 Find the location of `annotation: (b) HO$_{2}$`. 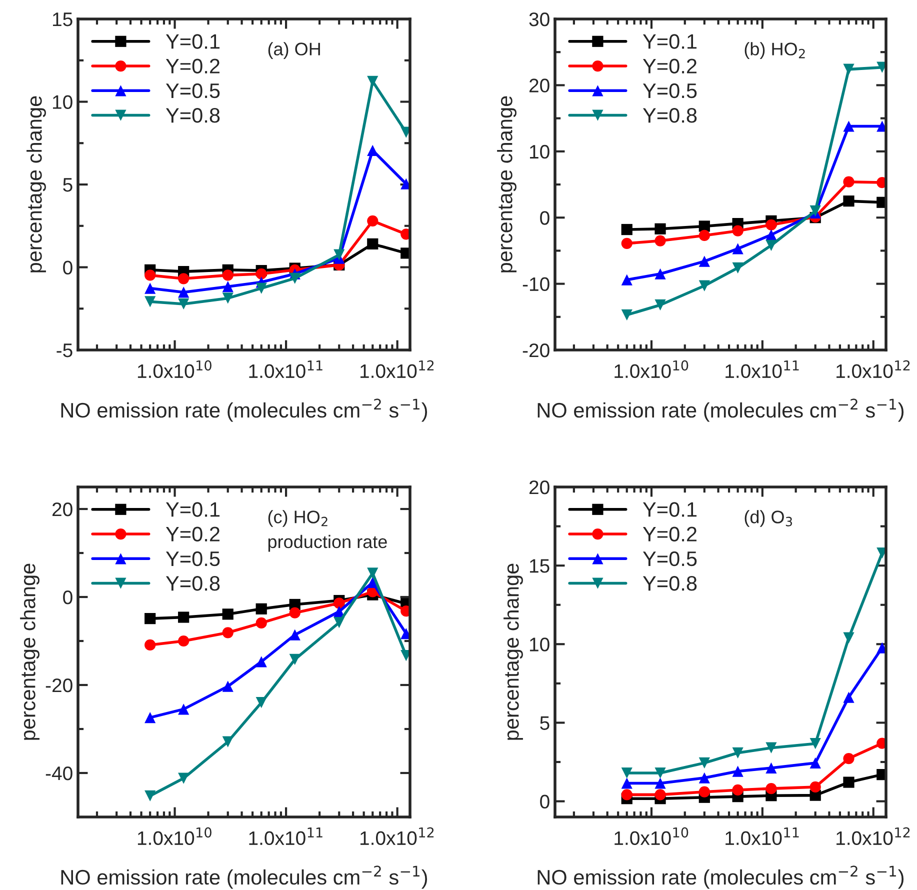

annotation: (b) HO$_{2}$ is located at coordinates (774, 50).